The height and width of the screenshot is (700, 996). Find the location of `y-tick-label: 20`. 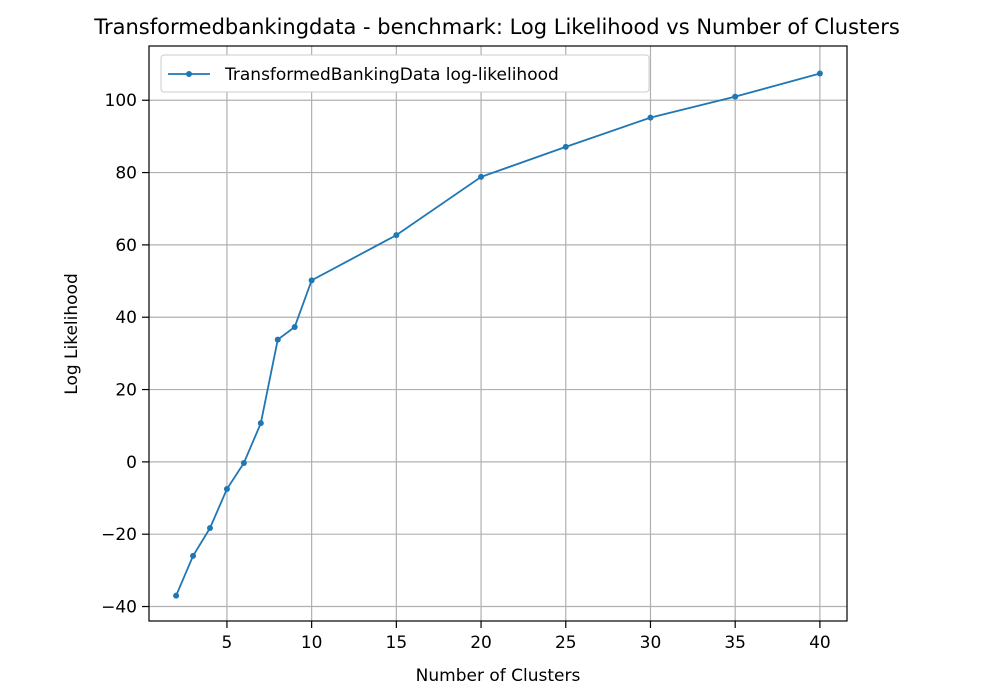

y-tick-label: 20 is located at coordinates (126, 391).